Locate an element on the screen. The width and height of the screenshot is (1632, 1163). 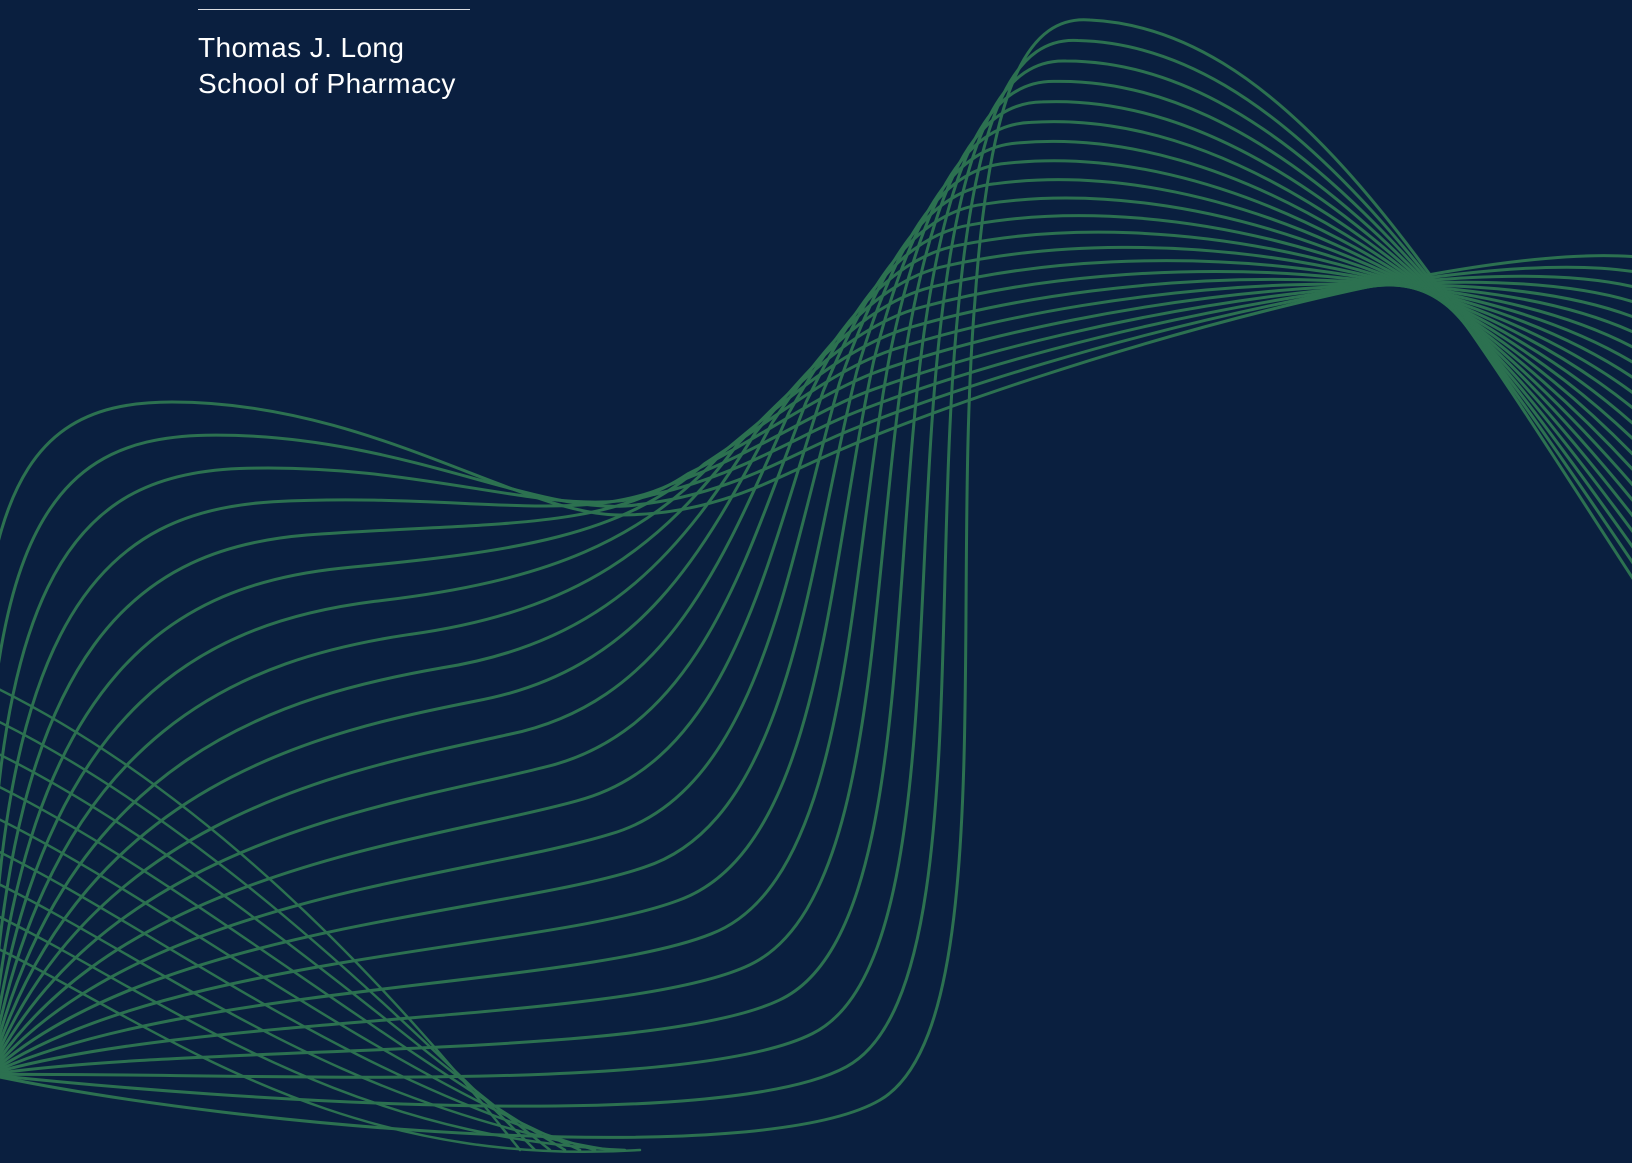
header: Thomas J. Long School of Pharmacy is located at coordinates (334, 51).